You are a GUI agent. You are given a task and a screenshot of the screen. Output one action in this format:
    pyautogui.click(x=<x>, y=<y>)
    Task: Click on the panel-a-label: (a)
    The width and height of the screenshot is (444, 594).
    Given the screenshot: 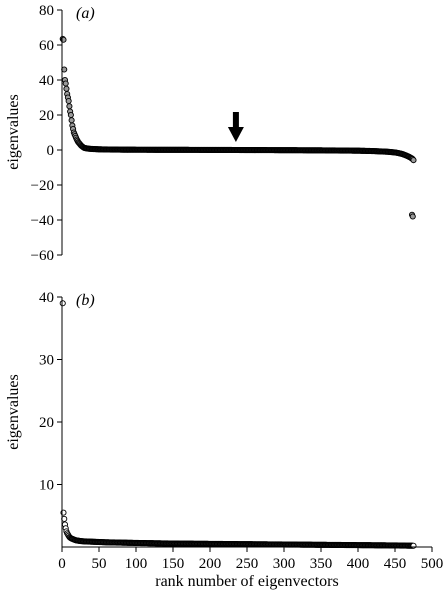 What is the action you would take?
    pyautogui.click(x=85, y=13)
    